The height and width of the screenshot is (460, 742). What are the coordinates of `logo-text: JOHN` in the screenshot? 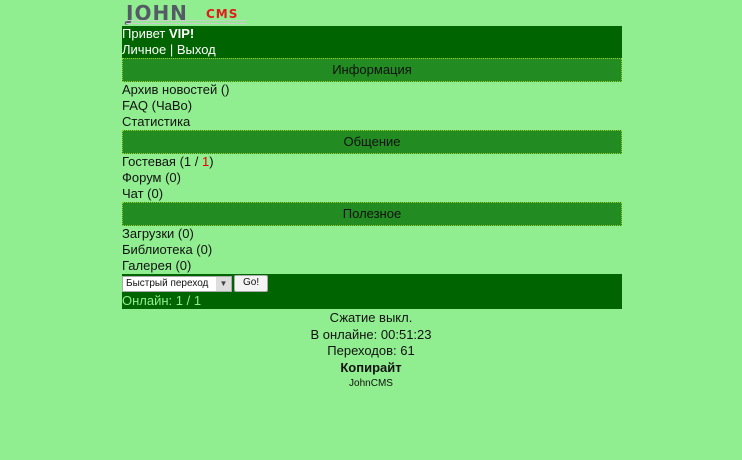 It's located at (157, 13).